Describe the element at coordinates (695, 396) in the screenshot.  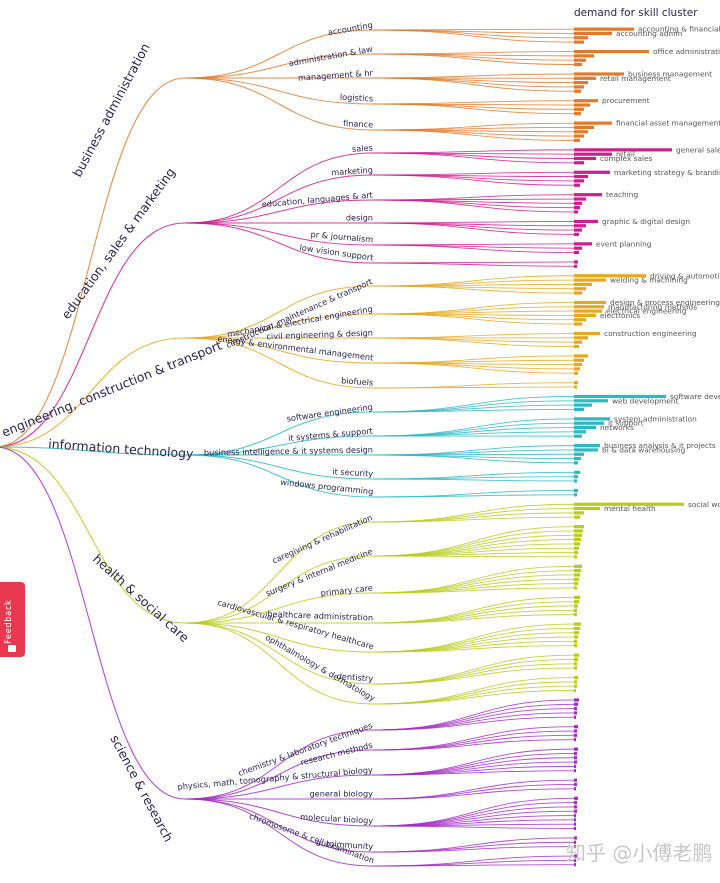
I see `cluster-label: software development` at that location.